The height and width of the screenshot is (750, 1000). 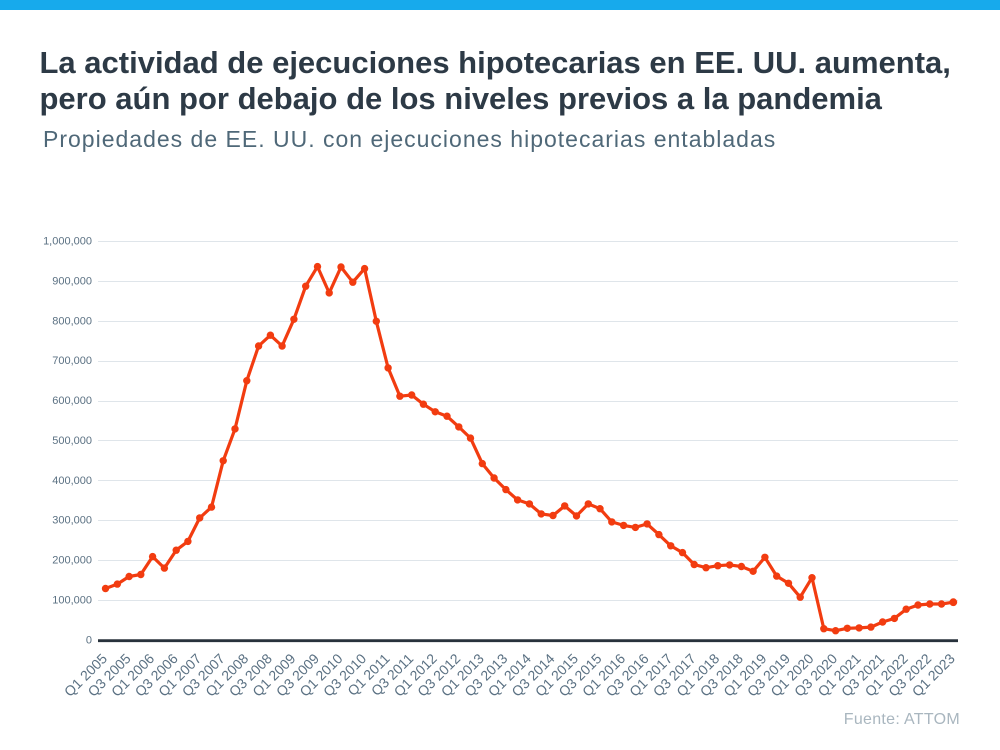 I want to click on svg-text: 100,000, so click(x=72, y=600).